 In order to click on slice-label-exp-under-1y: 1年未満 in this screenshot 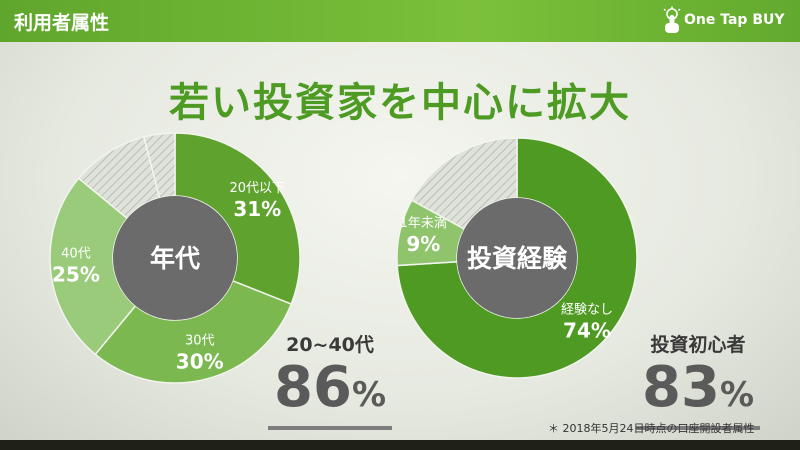, I will do `click(423, 223)`.